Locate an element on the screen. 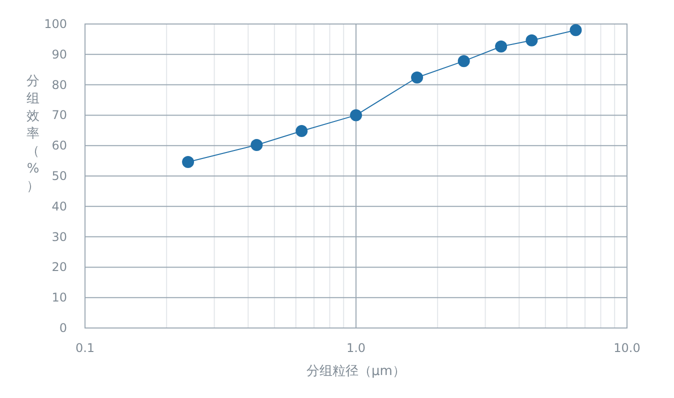 The height and width of the screenshot is (398, 674). x-axis-title: 分组粒径（μm） is located at coordinates (356, 371).